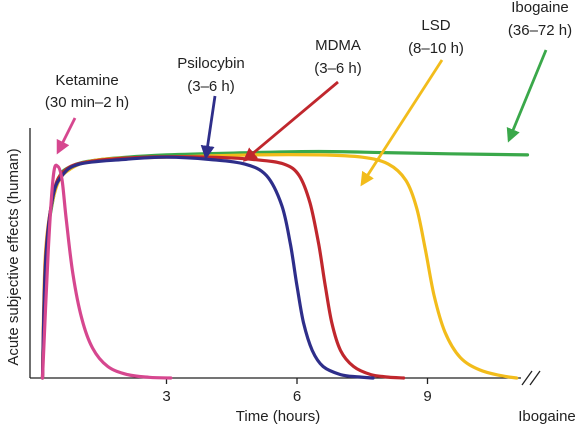 The image size is (578, 430). Describe the element at coordinates (211, 86) in the screenshot. I see `series-duration-psilocybin: (3–6 h)` at that location.